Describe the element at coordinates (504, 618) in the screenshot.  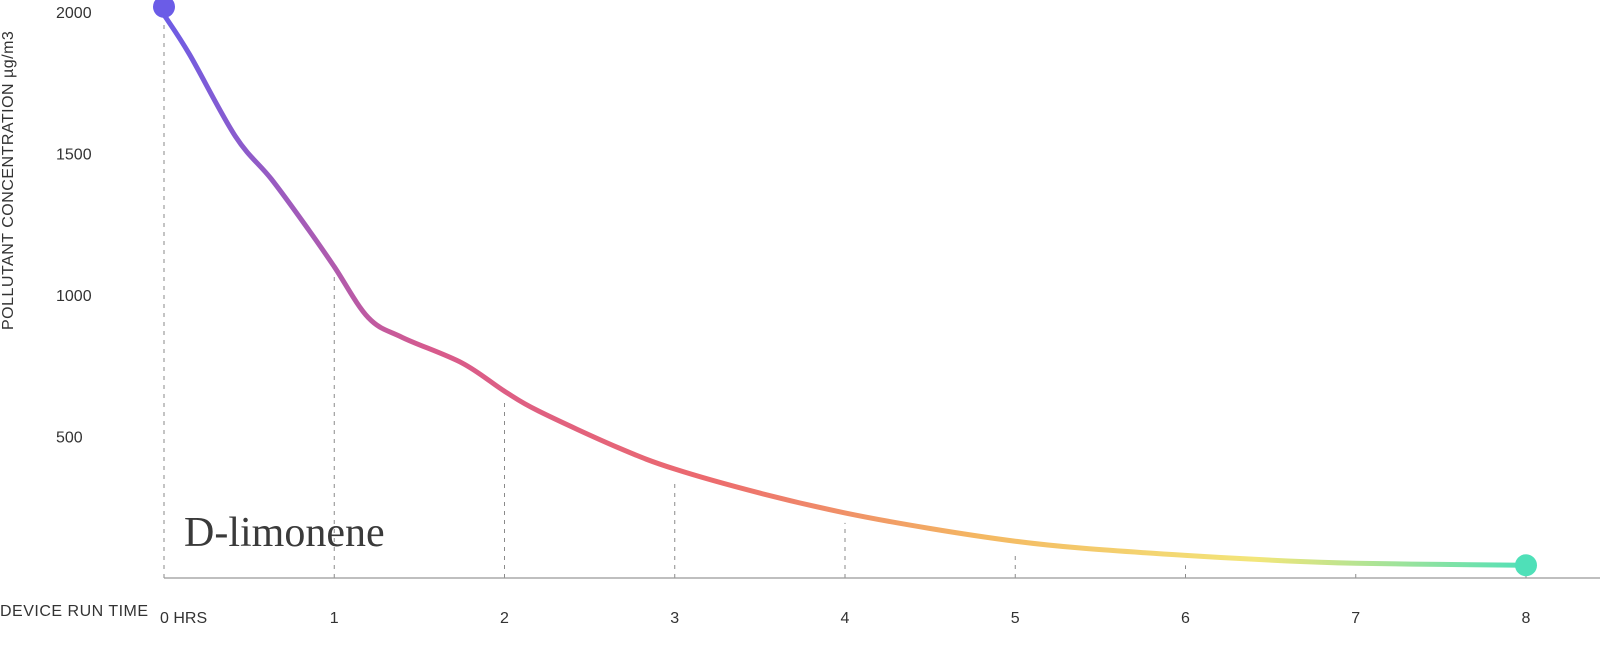
I see `x-tick-label-2: 2` at that location.